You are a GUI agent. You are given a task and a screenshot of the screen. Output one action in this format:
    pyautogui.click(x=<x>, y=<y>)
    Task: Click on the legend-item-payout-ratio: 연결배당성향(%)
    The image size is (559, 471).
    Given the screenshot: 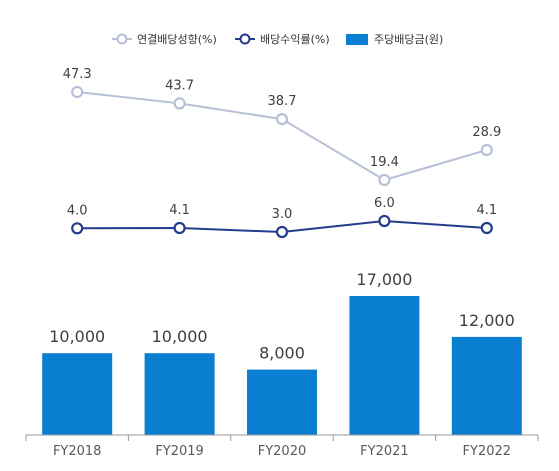 What is the action you would take?
    pyautogui.click(x=164, y=39)
    